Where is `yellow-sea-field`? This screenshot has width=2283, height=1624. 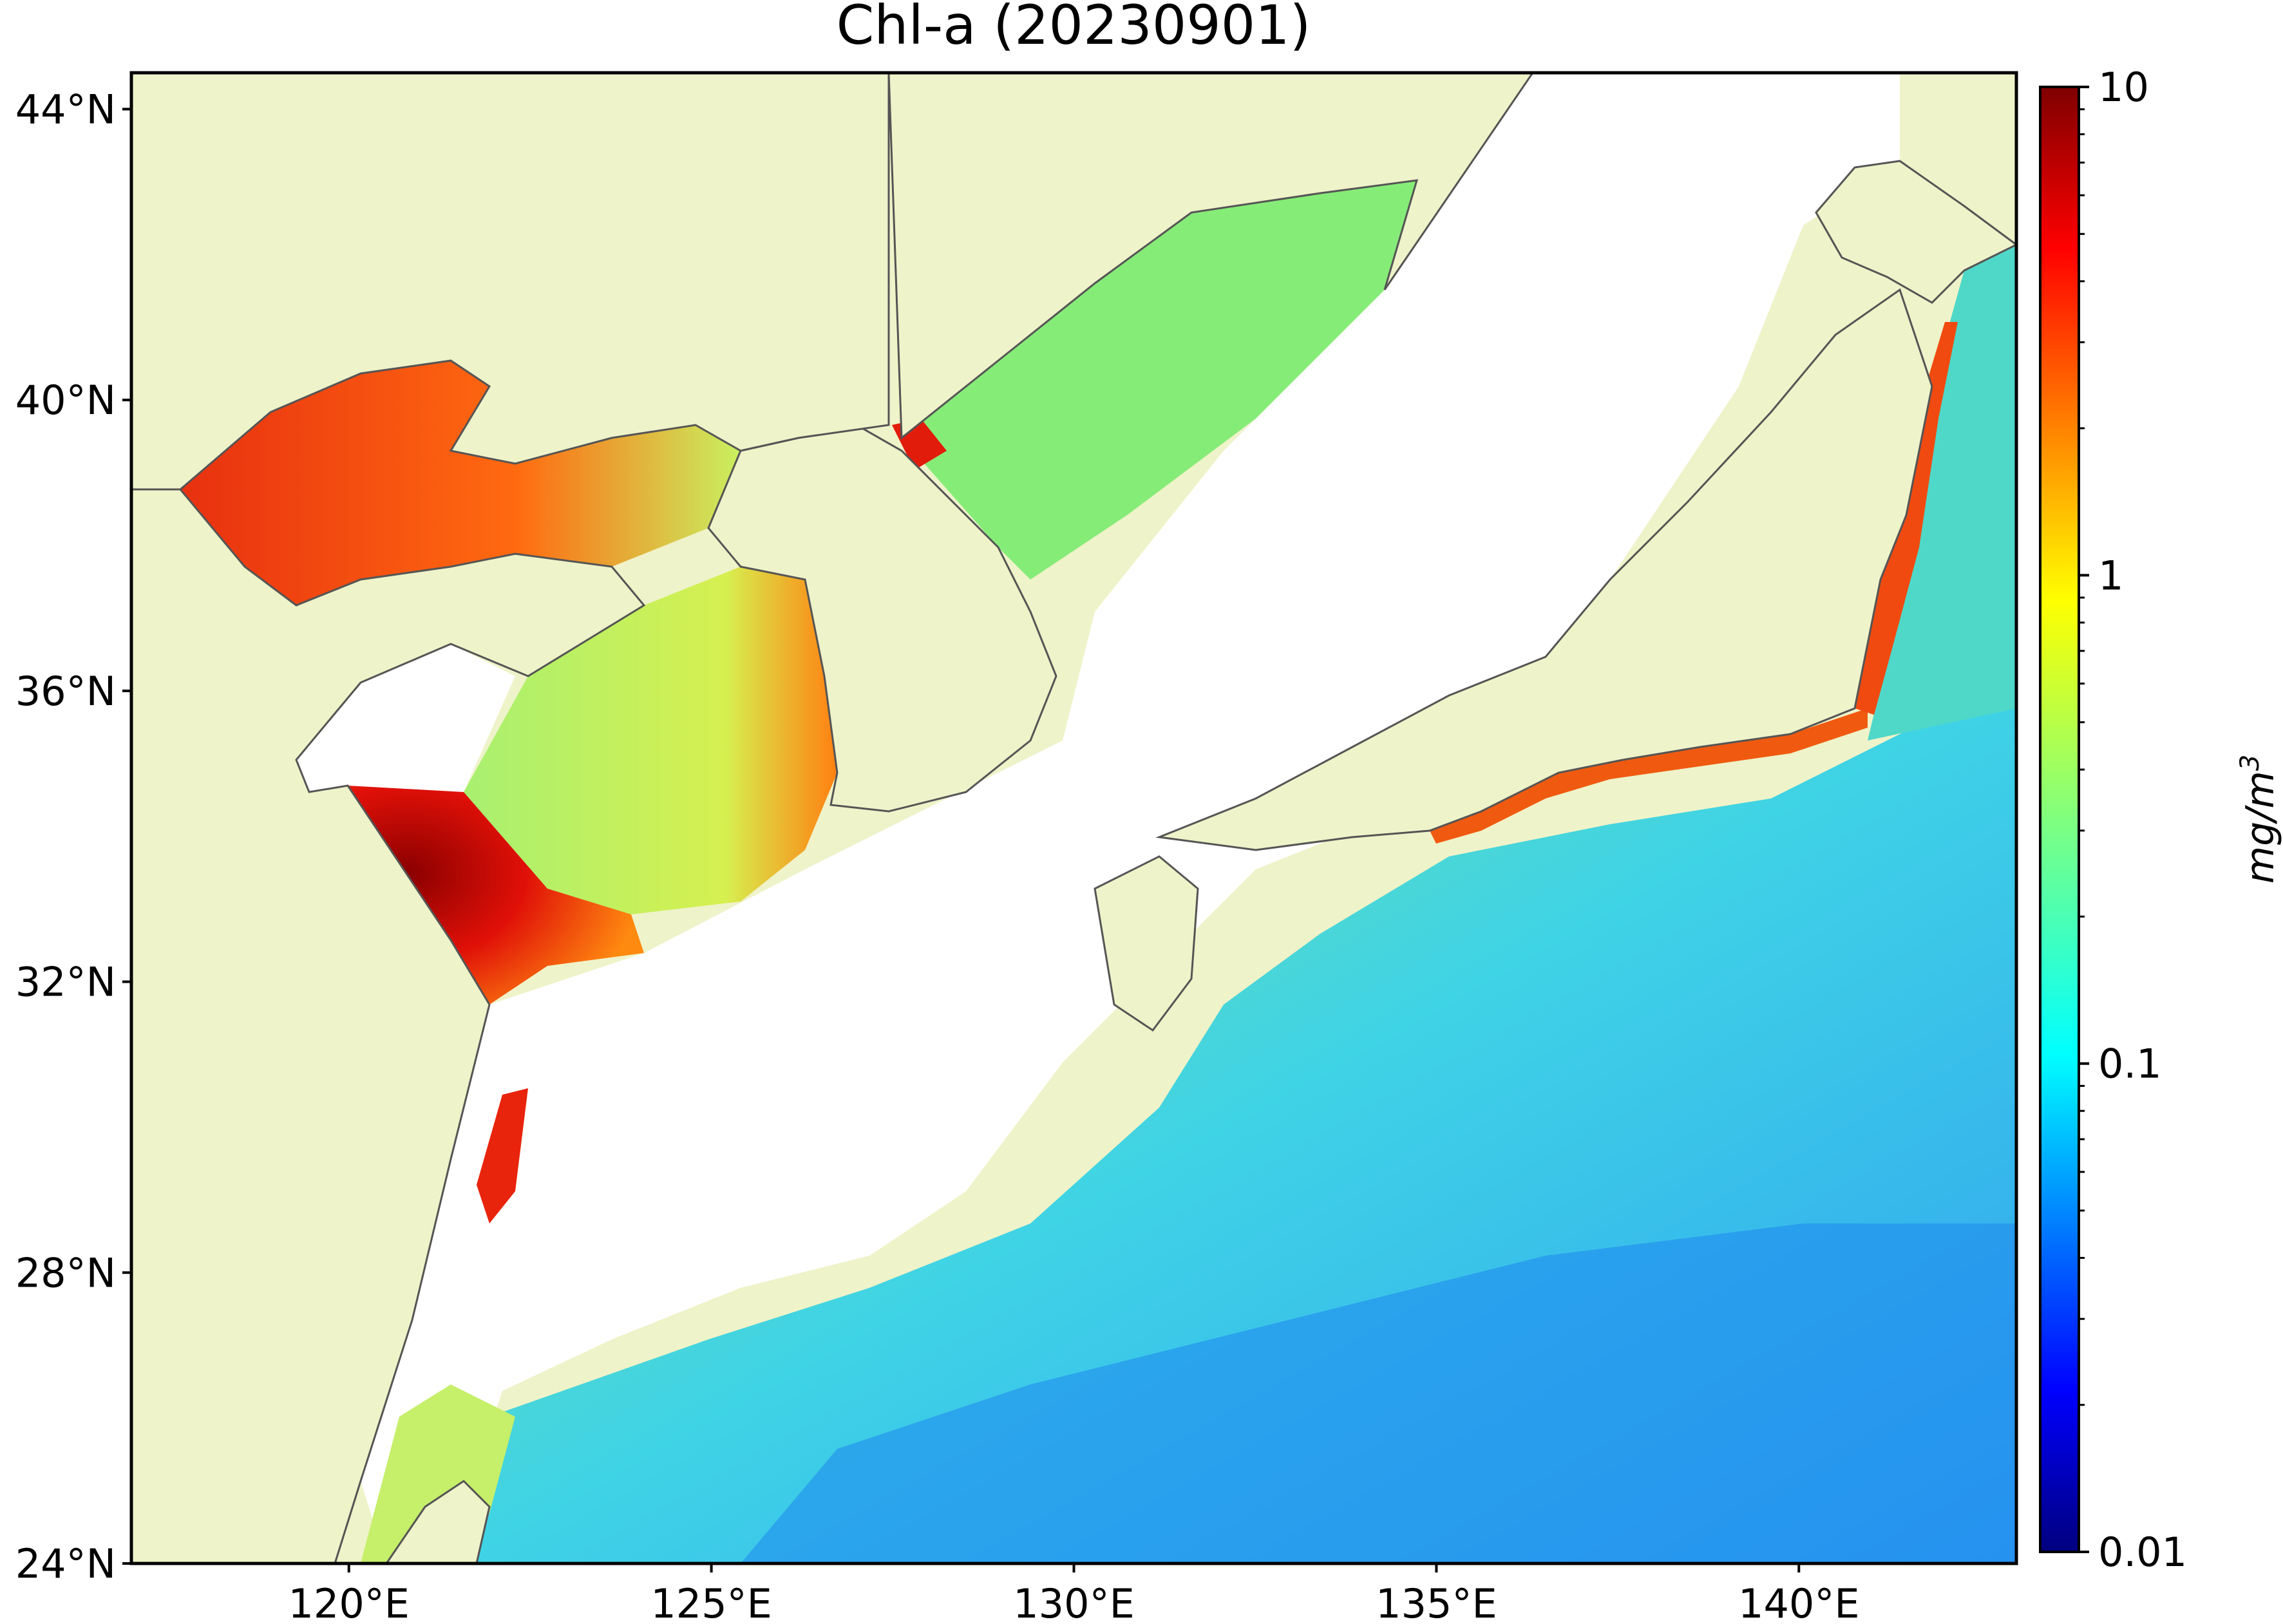
yellow-sea-field is located at coordinates (650, 740).